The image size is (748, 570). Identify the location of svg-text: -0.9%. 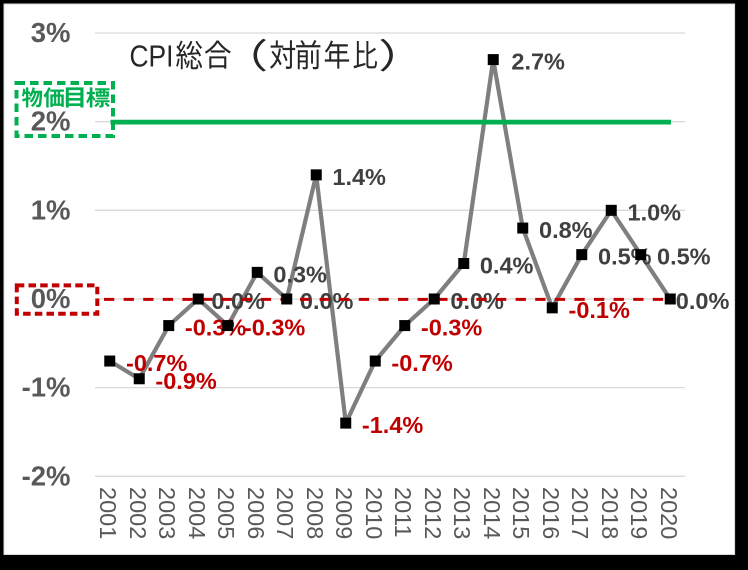
(185, 381).